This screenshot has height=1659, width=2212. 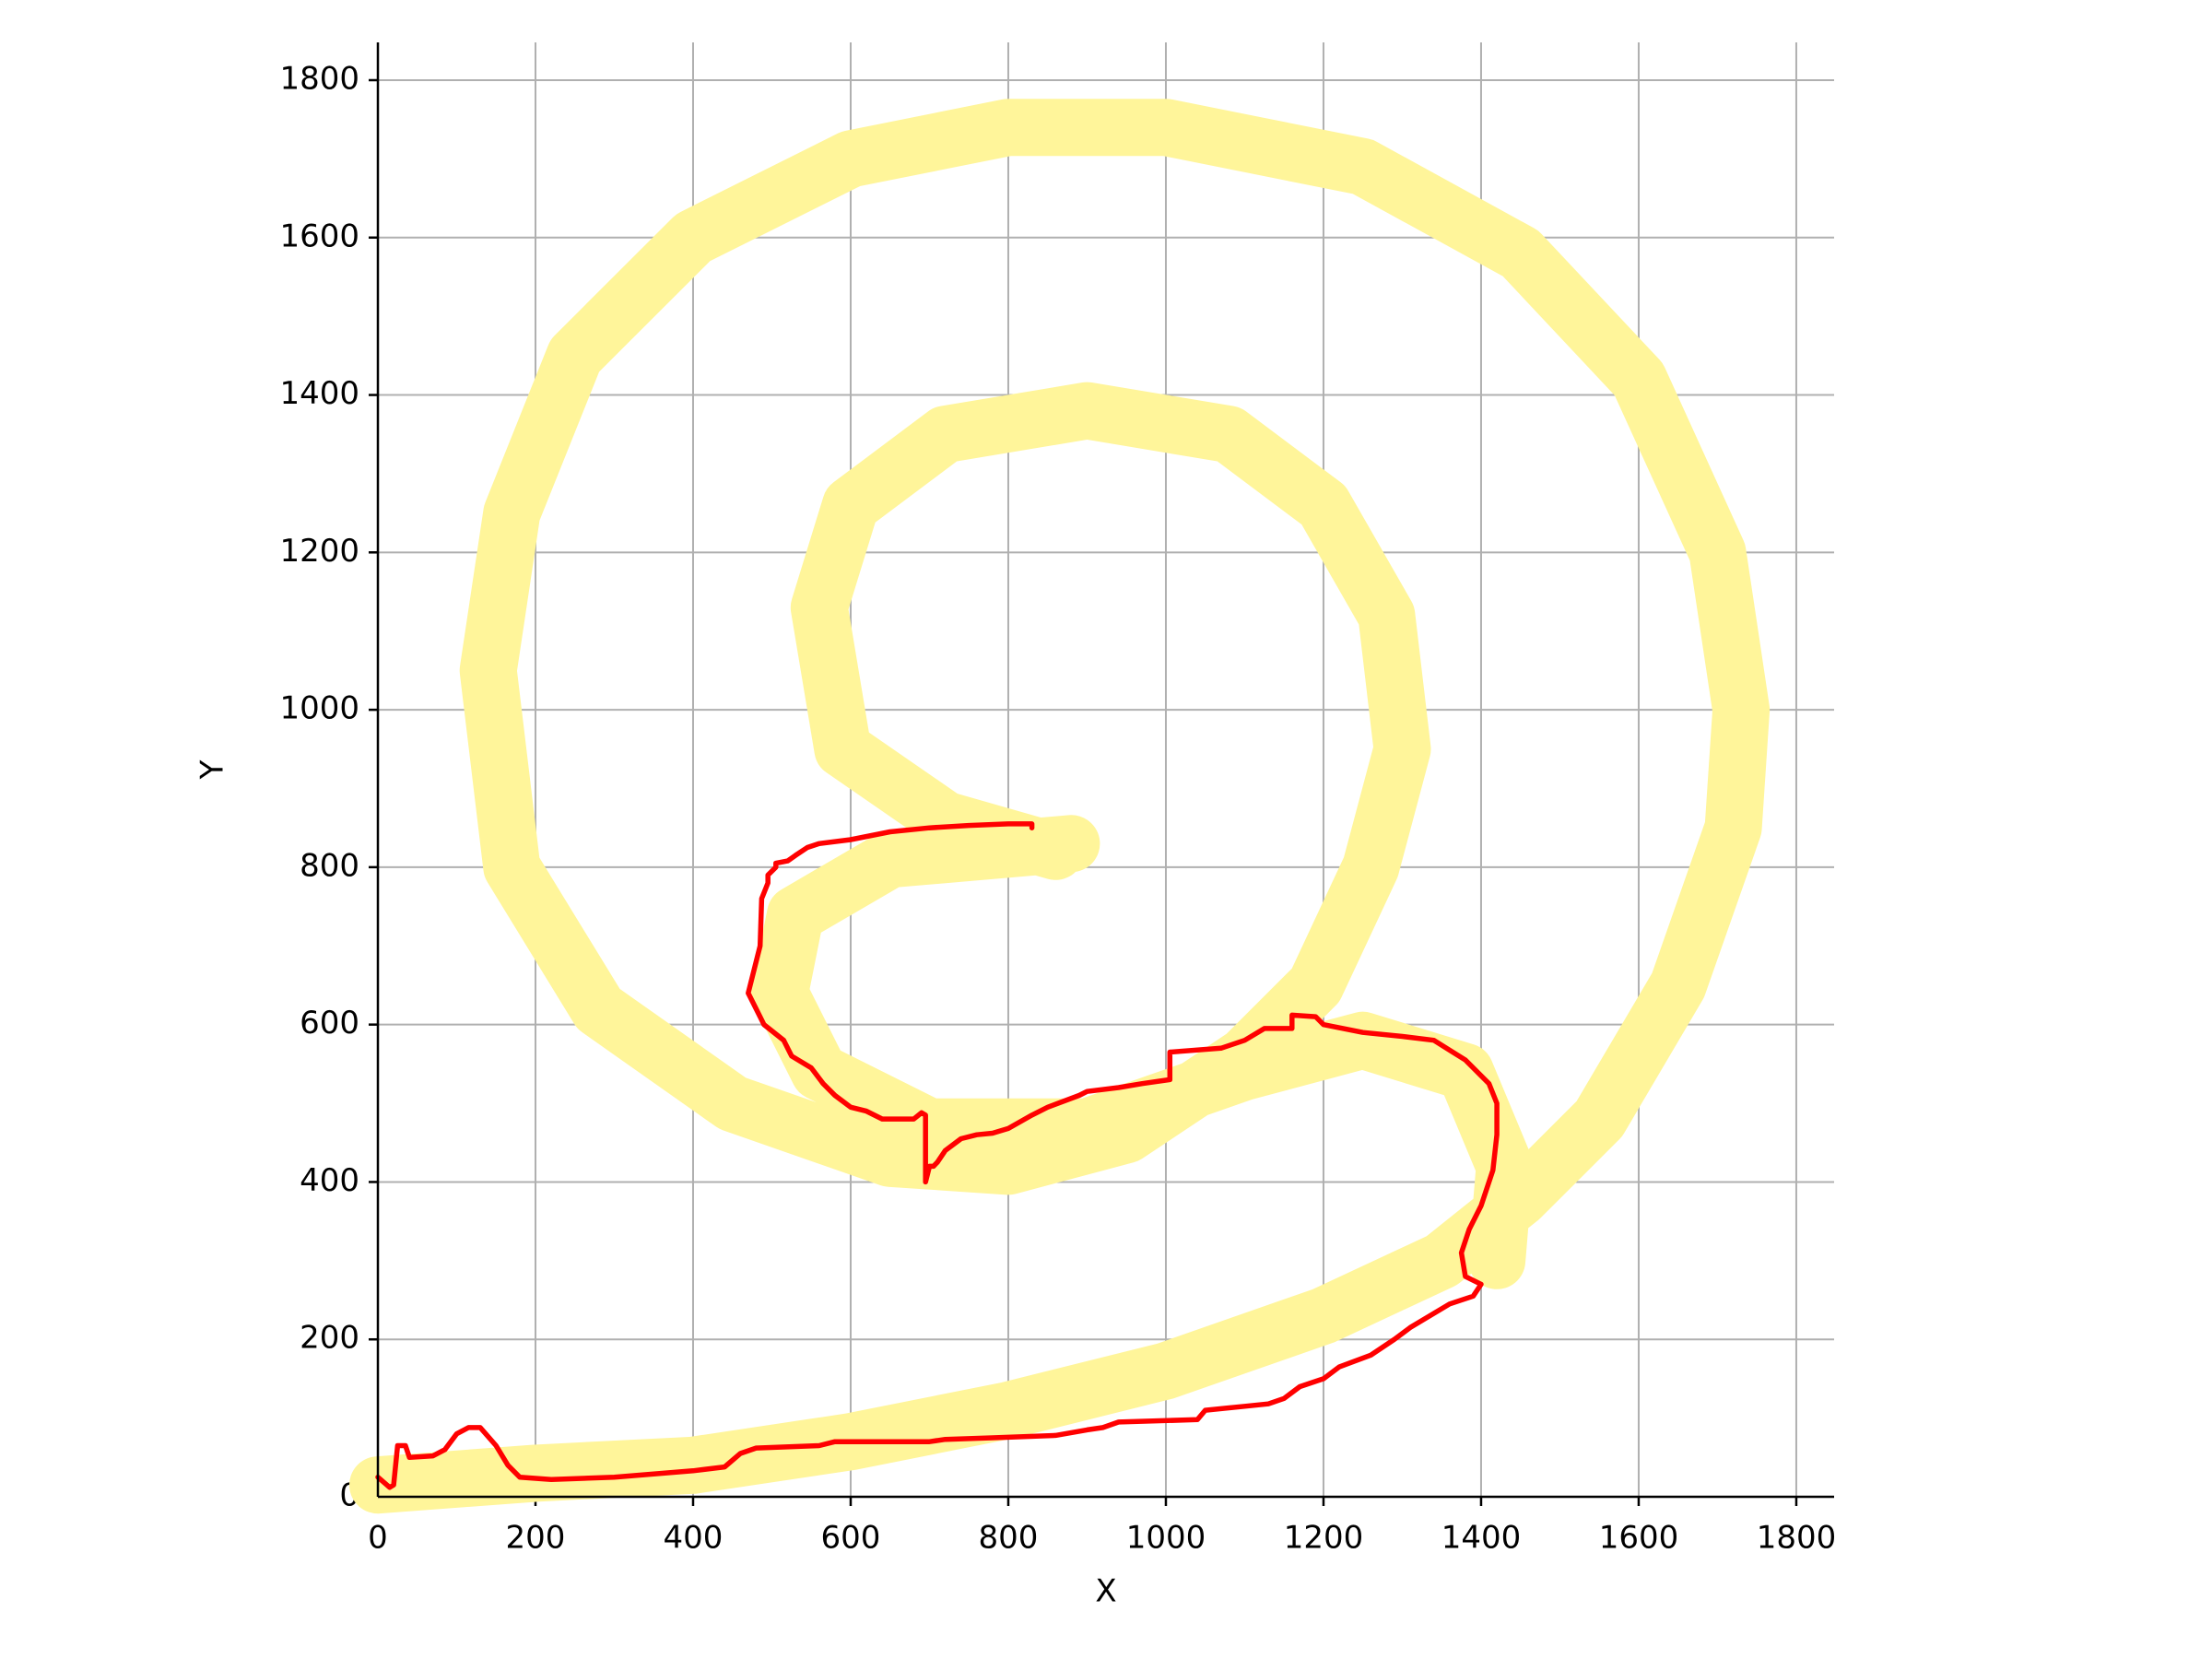 I want to click on x-tick-label: 200, so click(x=536, y=1538).